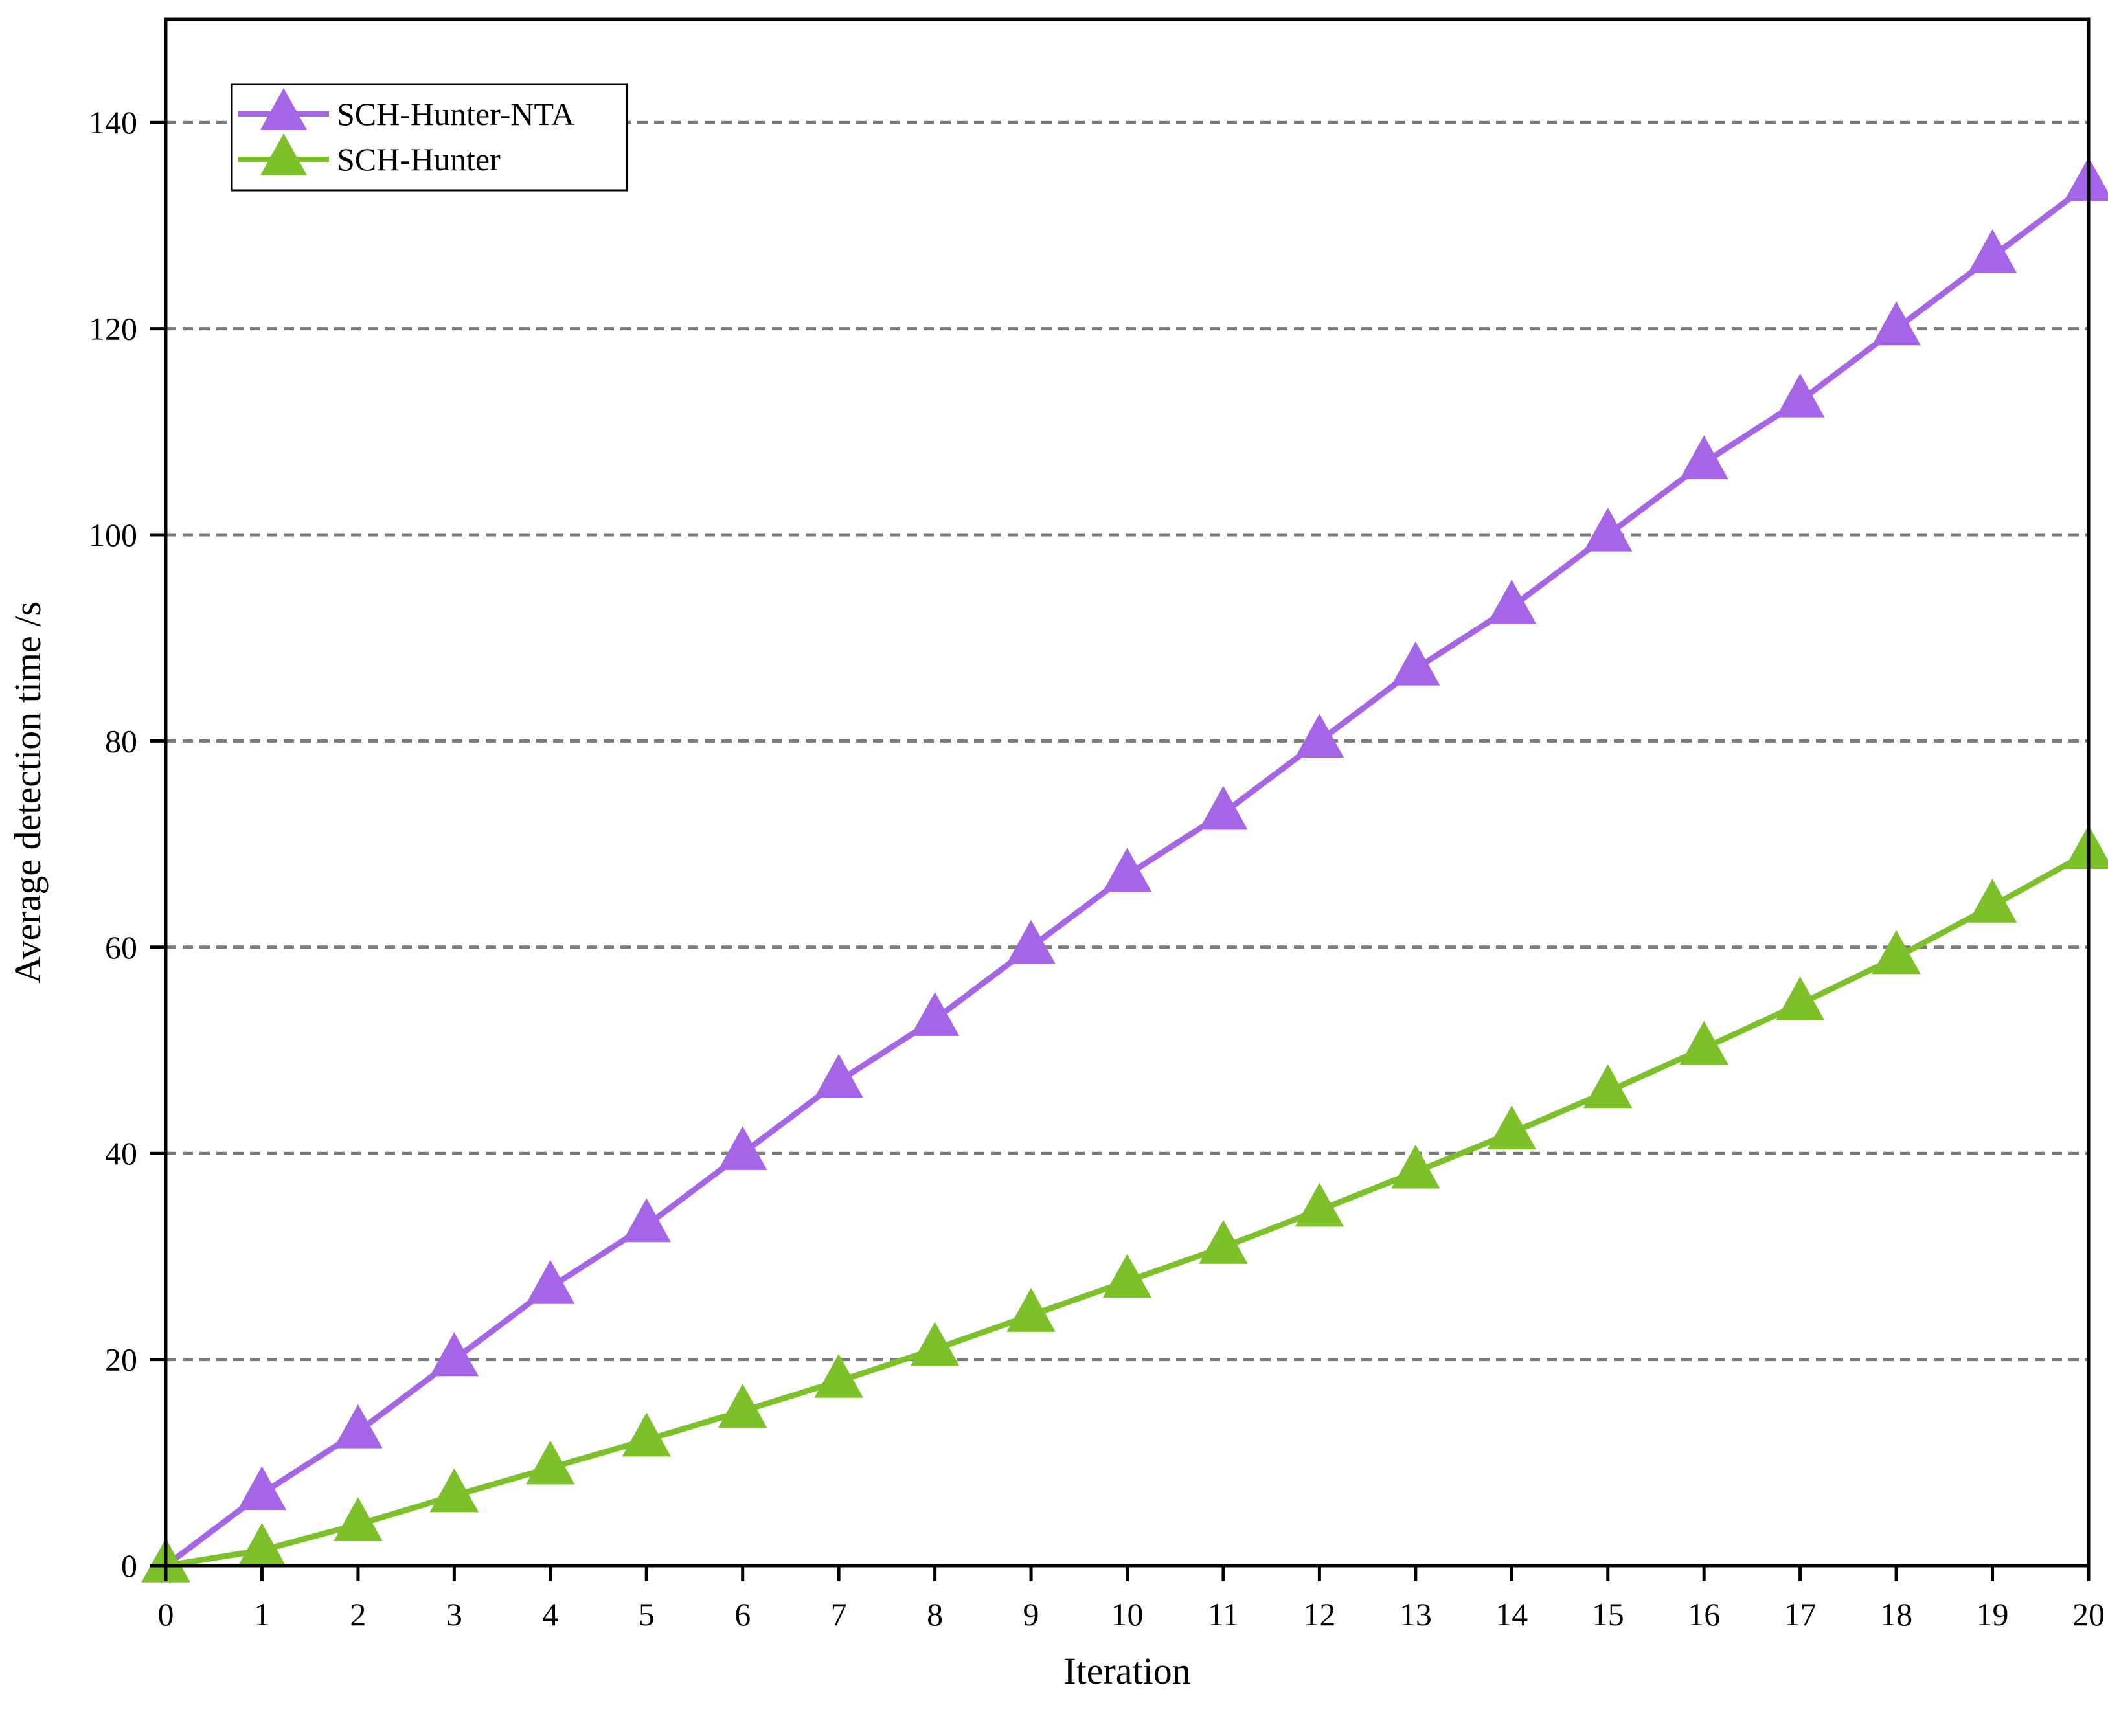  What do you see at coordinates (113, 122) in the screenshot?
I see `y-tick-label-140: 140` at bounding box center [113, 122].